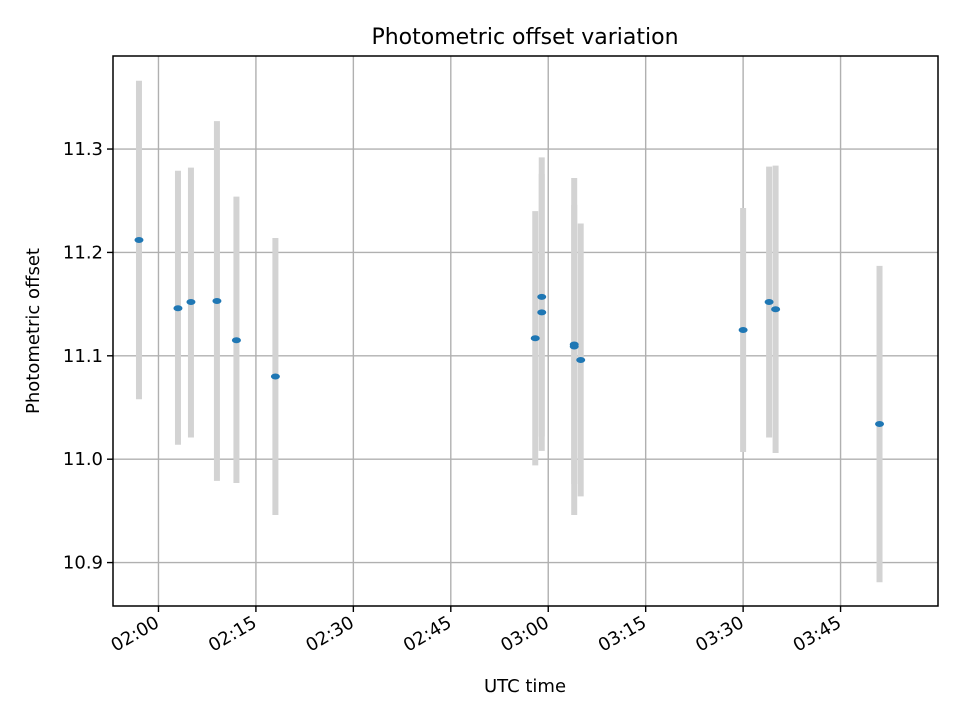 This screenshot has width=960, height=720. Describe the element at coordinates (83, 563) in the screenshot. I see `y-tick-label: 10.9` at that location.